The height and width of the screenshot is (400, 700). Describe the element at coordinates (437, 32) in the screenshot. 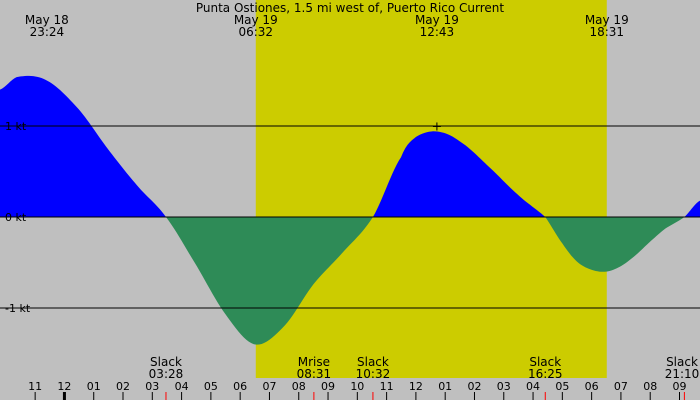

I see `header-event-time: 12:43` at that location.